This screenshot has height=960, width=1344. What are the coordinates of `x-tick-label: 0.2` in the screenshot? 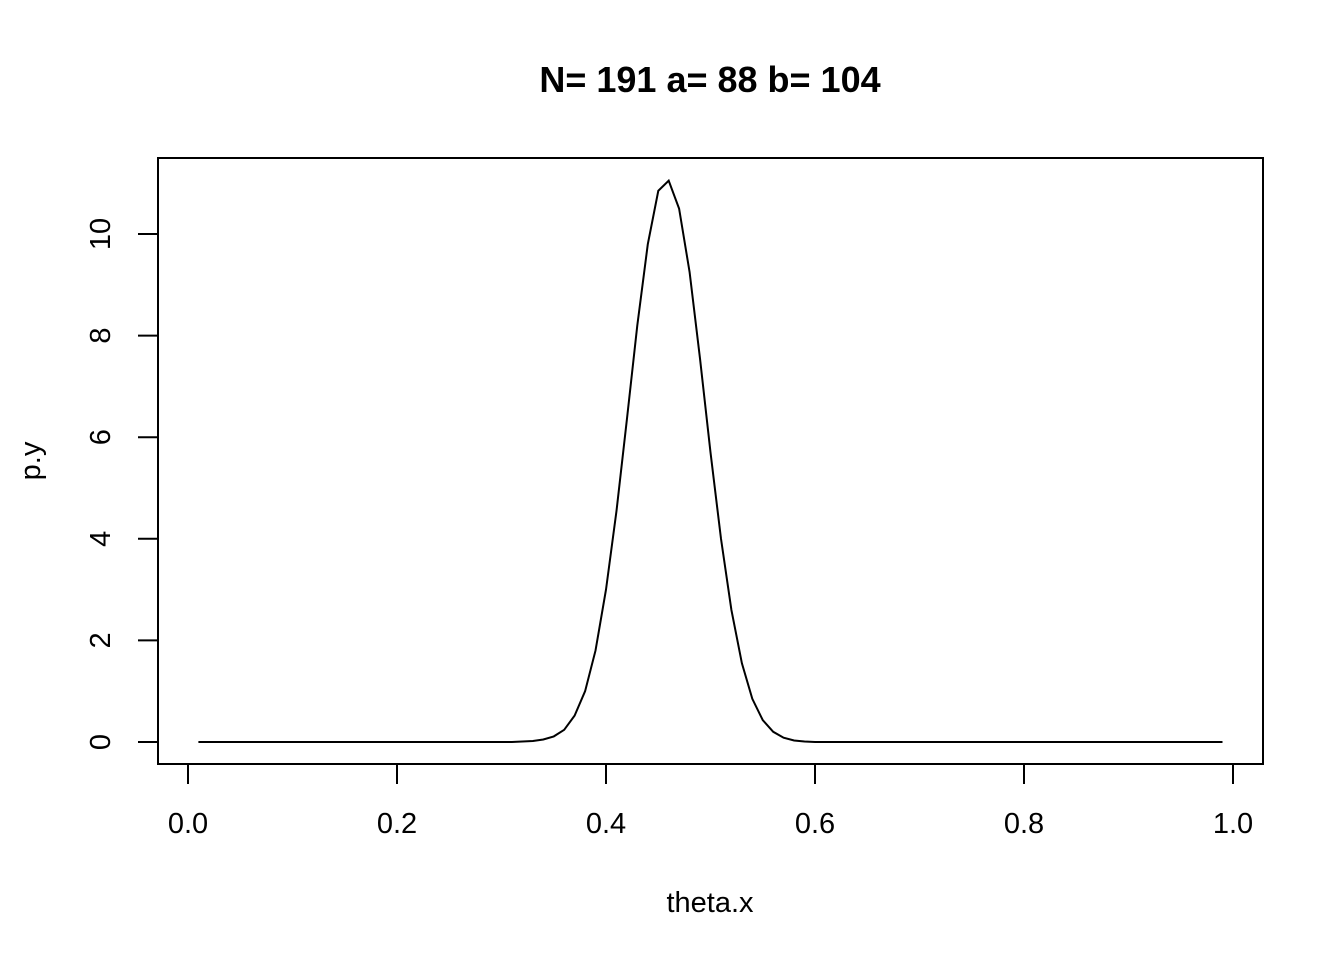 It's located at (397, 824).